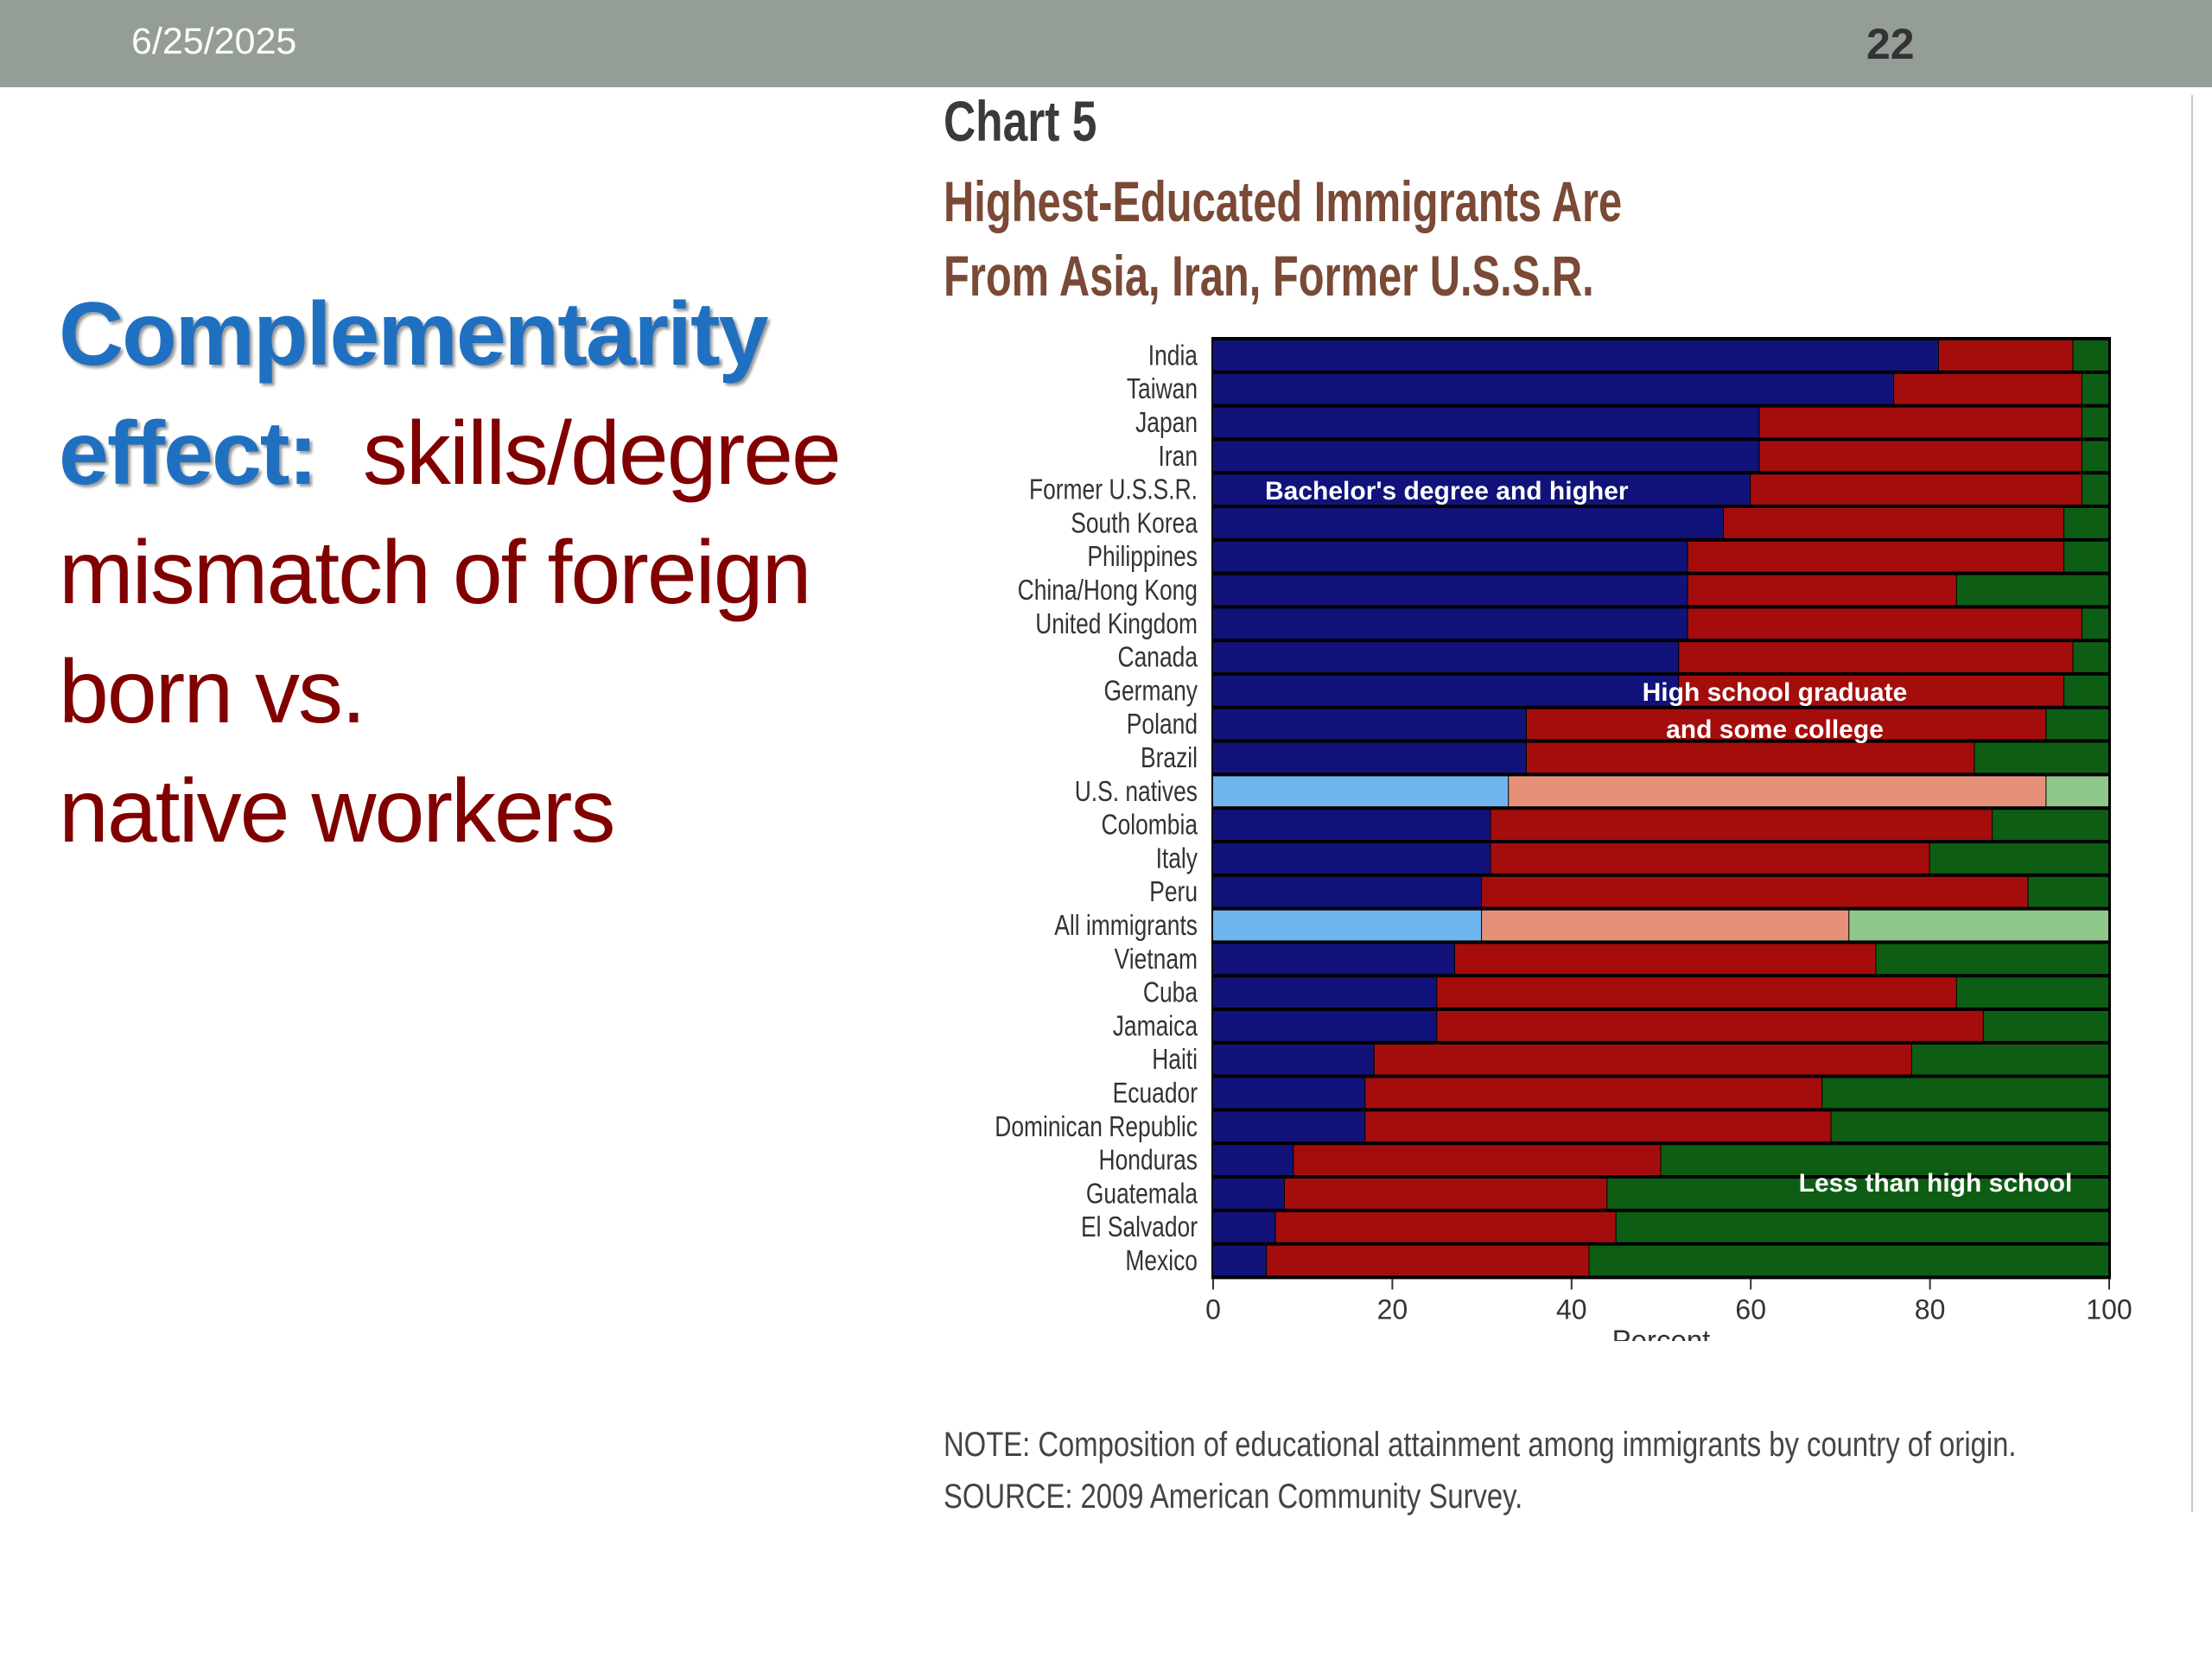 The height and width of the screenshot is (1659, 2212). I want to click on bar-vietnam-high-school-graduate-and-some-college, so click(1665, 959).